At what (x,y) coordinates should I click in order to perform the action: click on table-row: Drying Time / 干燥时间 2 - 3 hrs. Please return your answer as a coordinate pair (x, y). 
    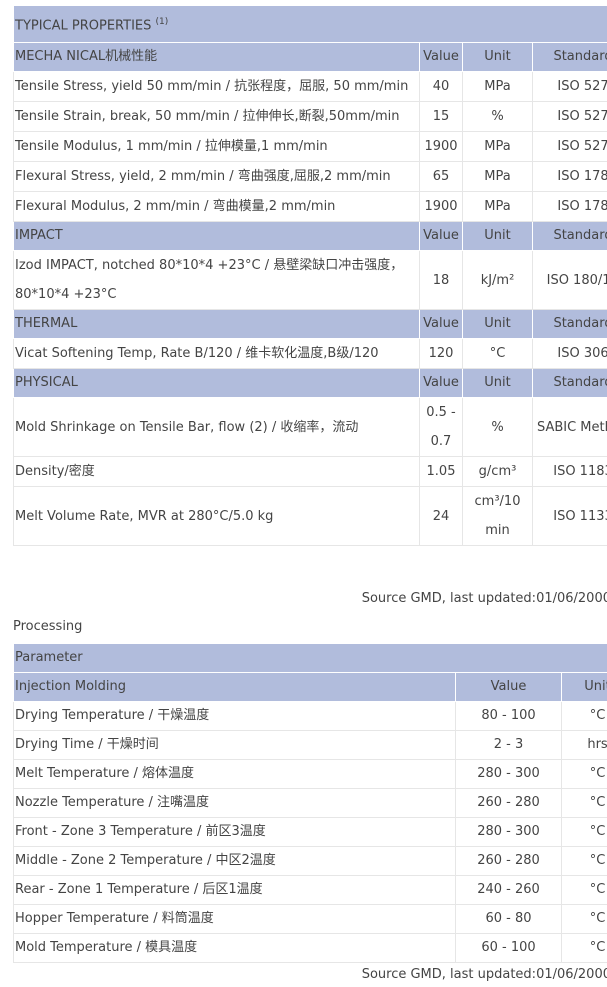
    Looking at the image, I should click on (310, 745).